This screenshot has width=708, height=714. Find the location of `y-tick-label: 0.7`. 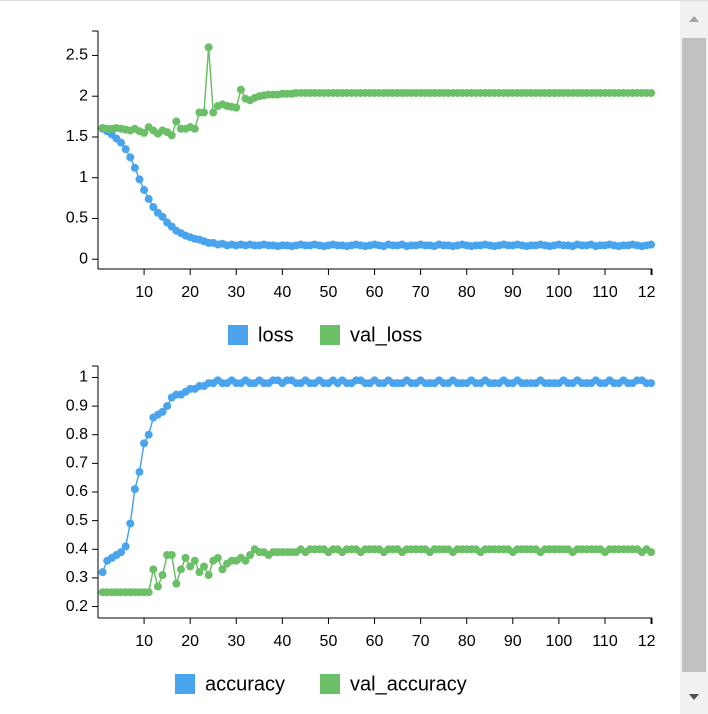

y-tick-label: 0.7 is located at coordinates (77, 463).